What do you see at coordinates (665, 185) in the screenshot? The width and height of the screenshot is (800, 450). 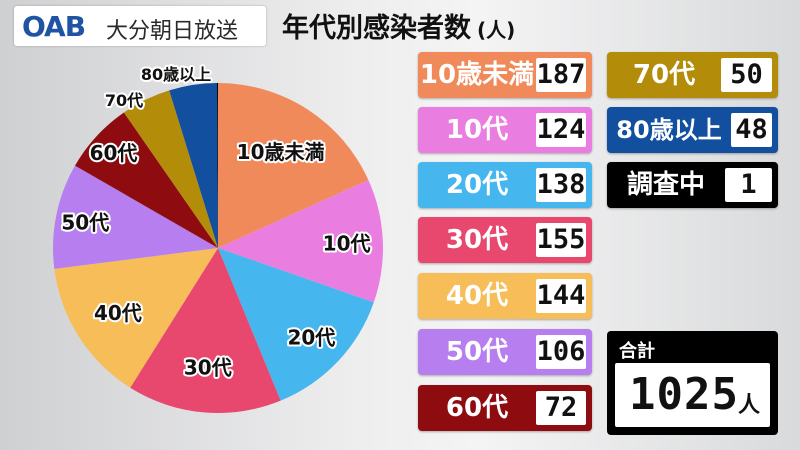 I see `legend-label: 調査中` at bounding box center [665, 185].